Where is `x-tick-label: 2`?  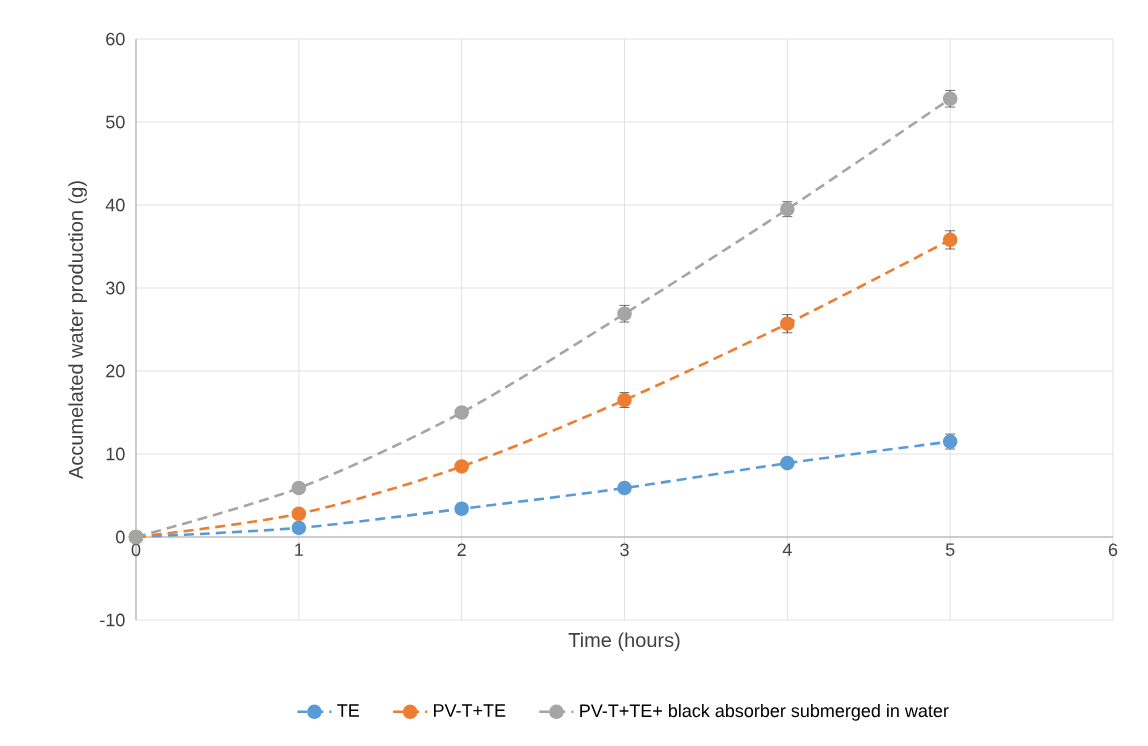 x-tick-label: 2 is located at coordinates (461, 549).